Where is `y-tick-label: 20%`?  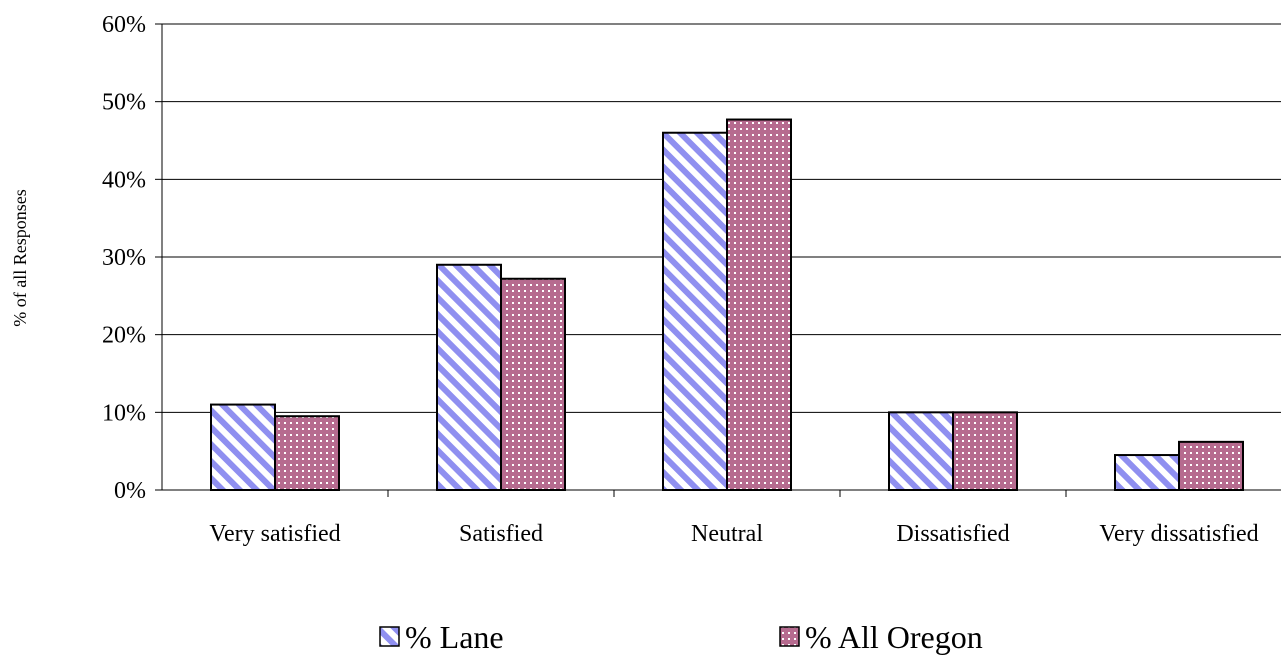 y-tick-label: 20% is located at coordinates (124, 336).